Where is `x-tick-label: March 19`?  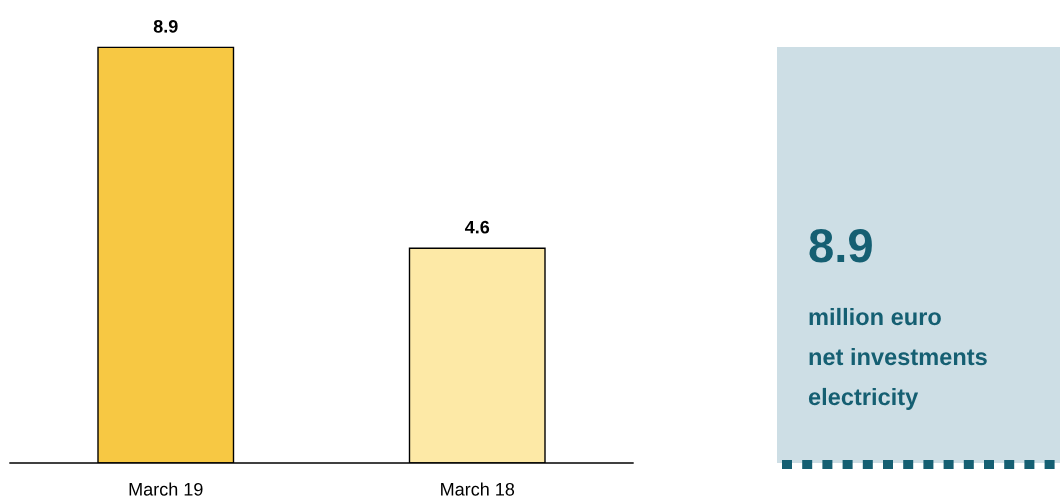 x-tick-label: March 19 is located at coordinates (166, 489).